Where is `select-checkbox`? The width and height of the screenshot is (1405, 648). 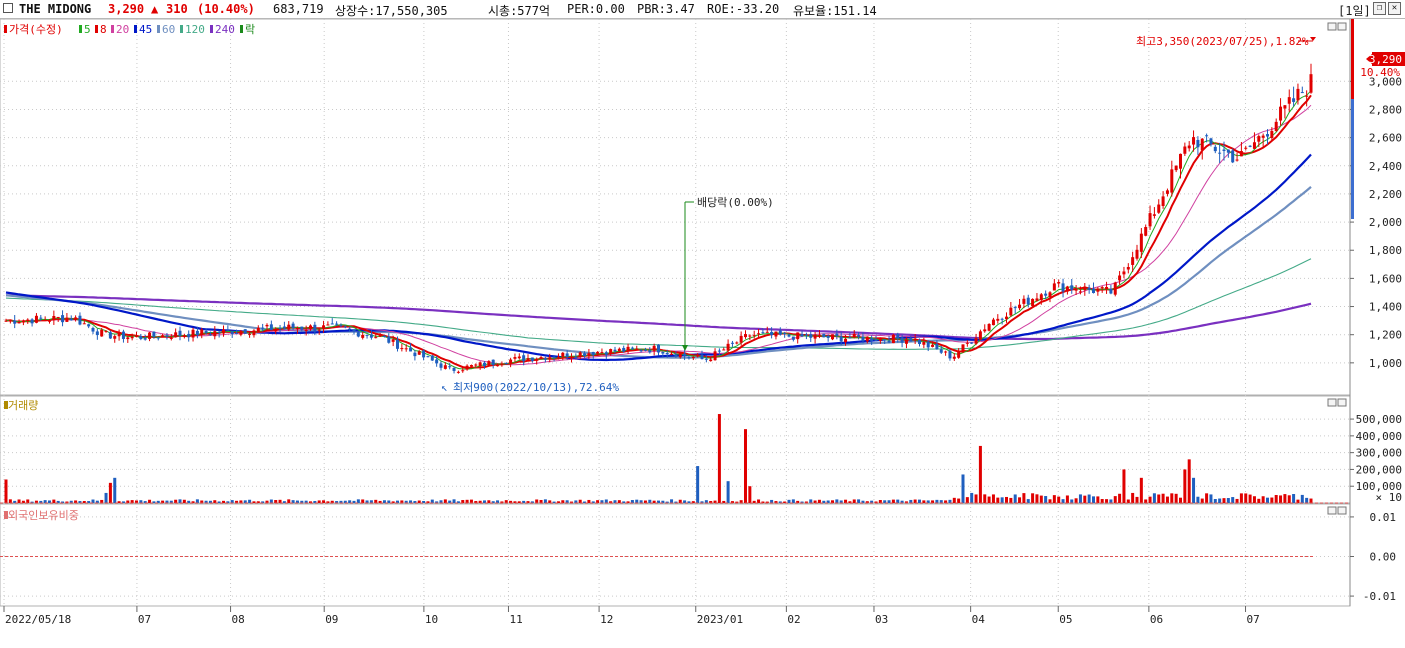 select-checkbox is located at coordinates (8, 8).